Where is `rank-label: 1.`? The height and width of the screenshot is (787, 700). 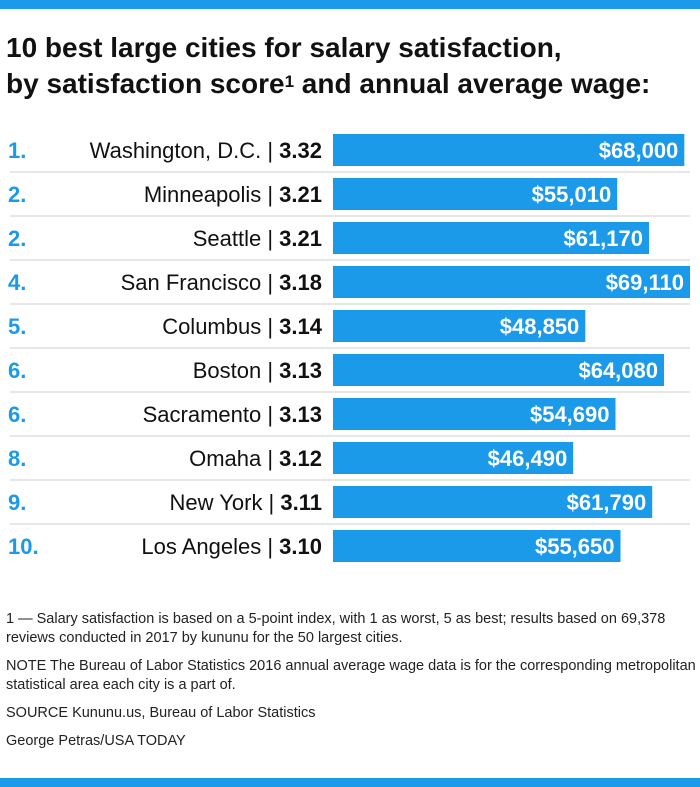
rank-label: 1. is located at coordinates (17, 150).